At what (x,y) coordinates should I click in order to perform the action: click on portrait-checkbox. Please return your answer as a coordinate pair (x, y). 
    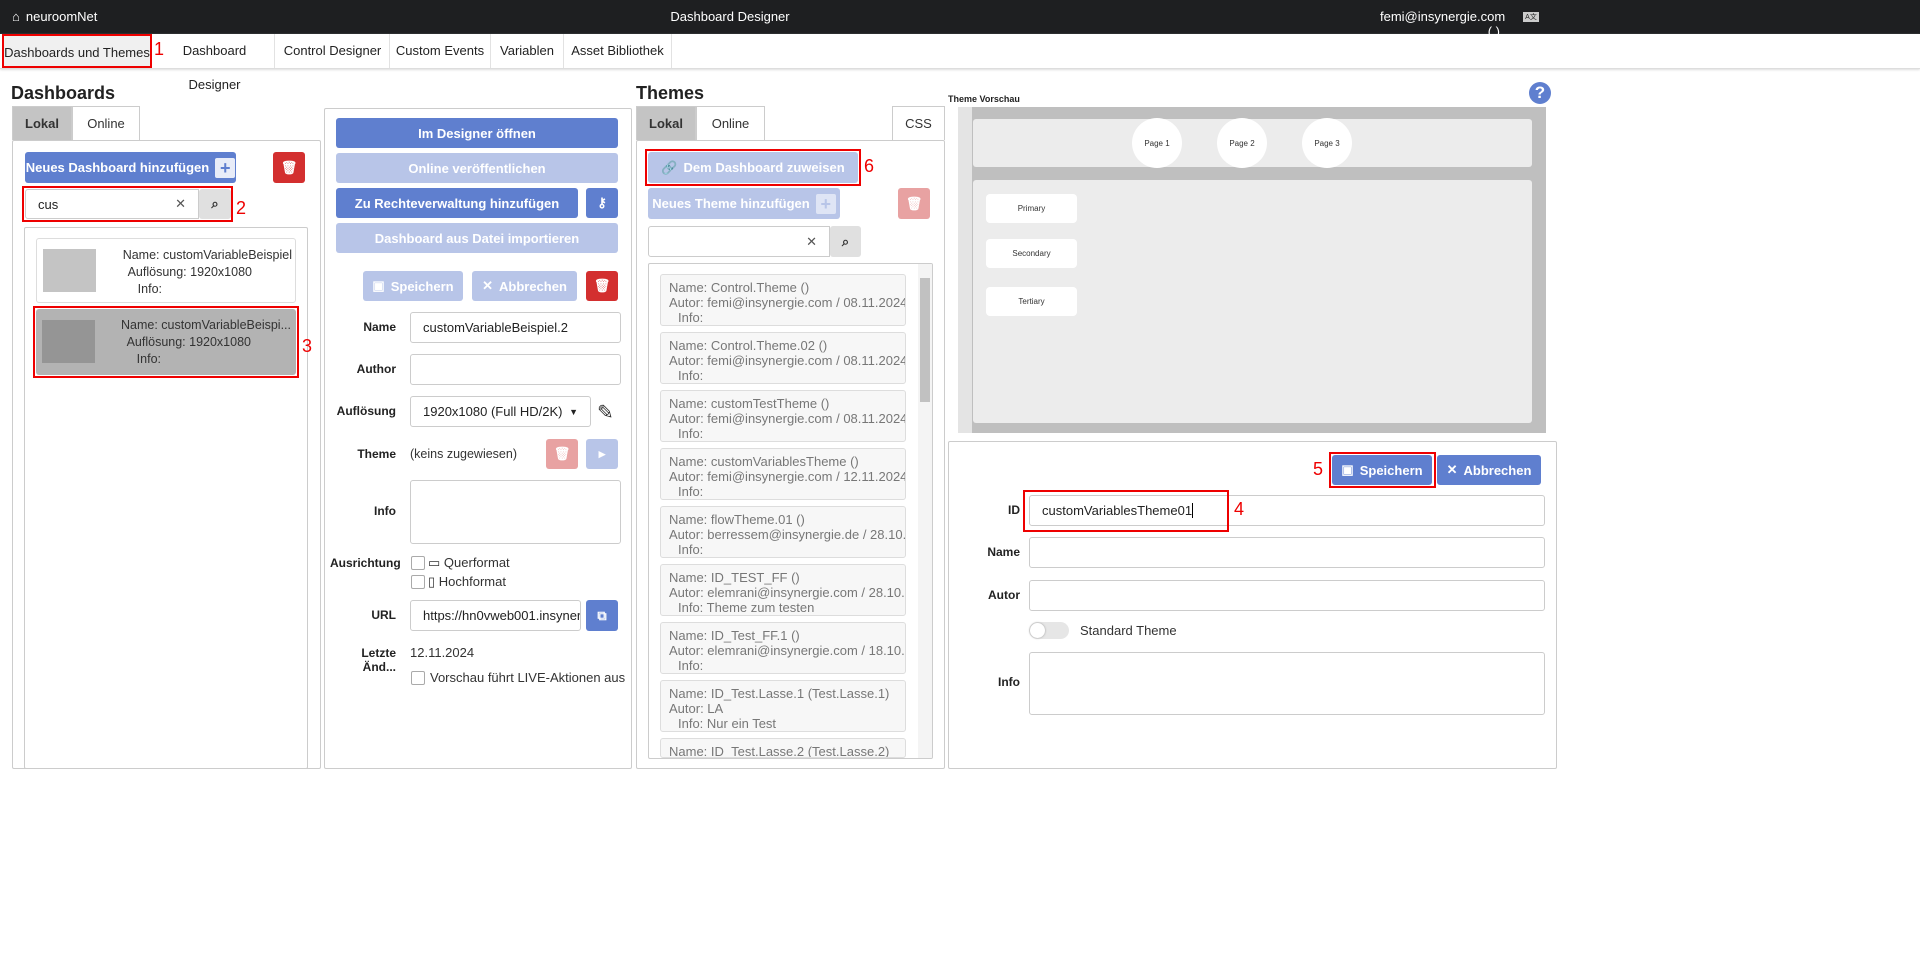
    Looking at the image, I should click on (418, 582).